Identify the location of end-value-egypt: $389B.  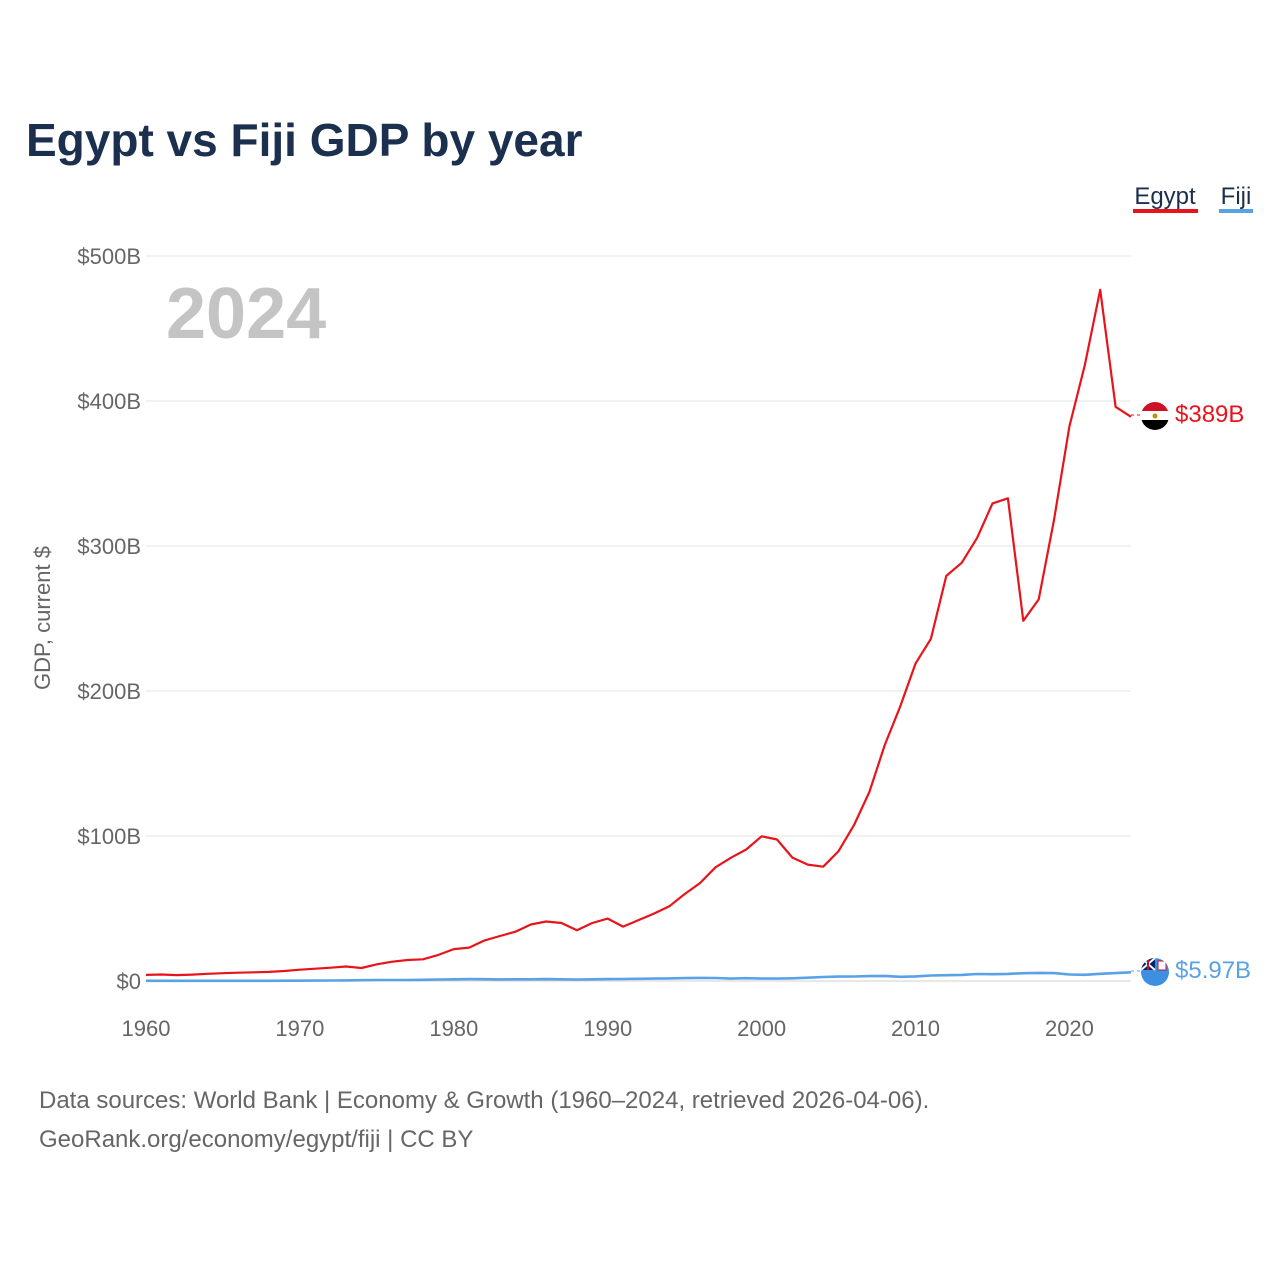
(1209, 414).